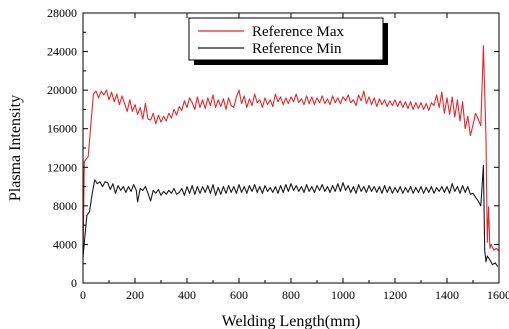  Describe the element at coordinates (65, 244) in the screenshot. I see `y-tick-label: 4000` at that location.